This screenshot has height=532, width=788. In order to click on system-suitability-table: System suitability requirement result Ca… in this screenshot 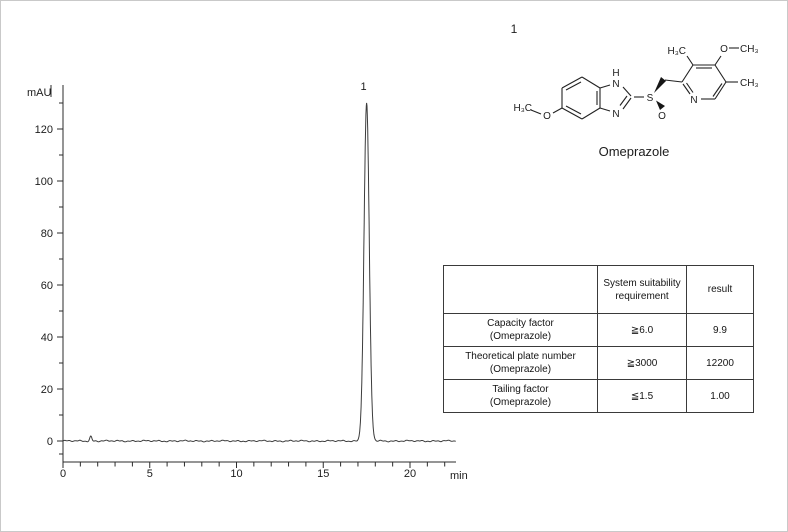, I will do `click(598, 339)`.